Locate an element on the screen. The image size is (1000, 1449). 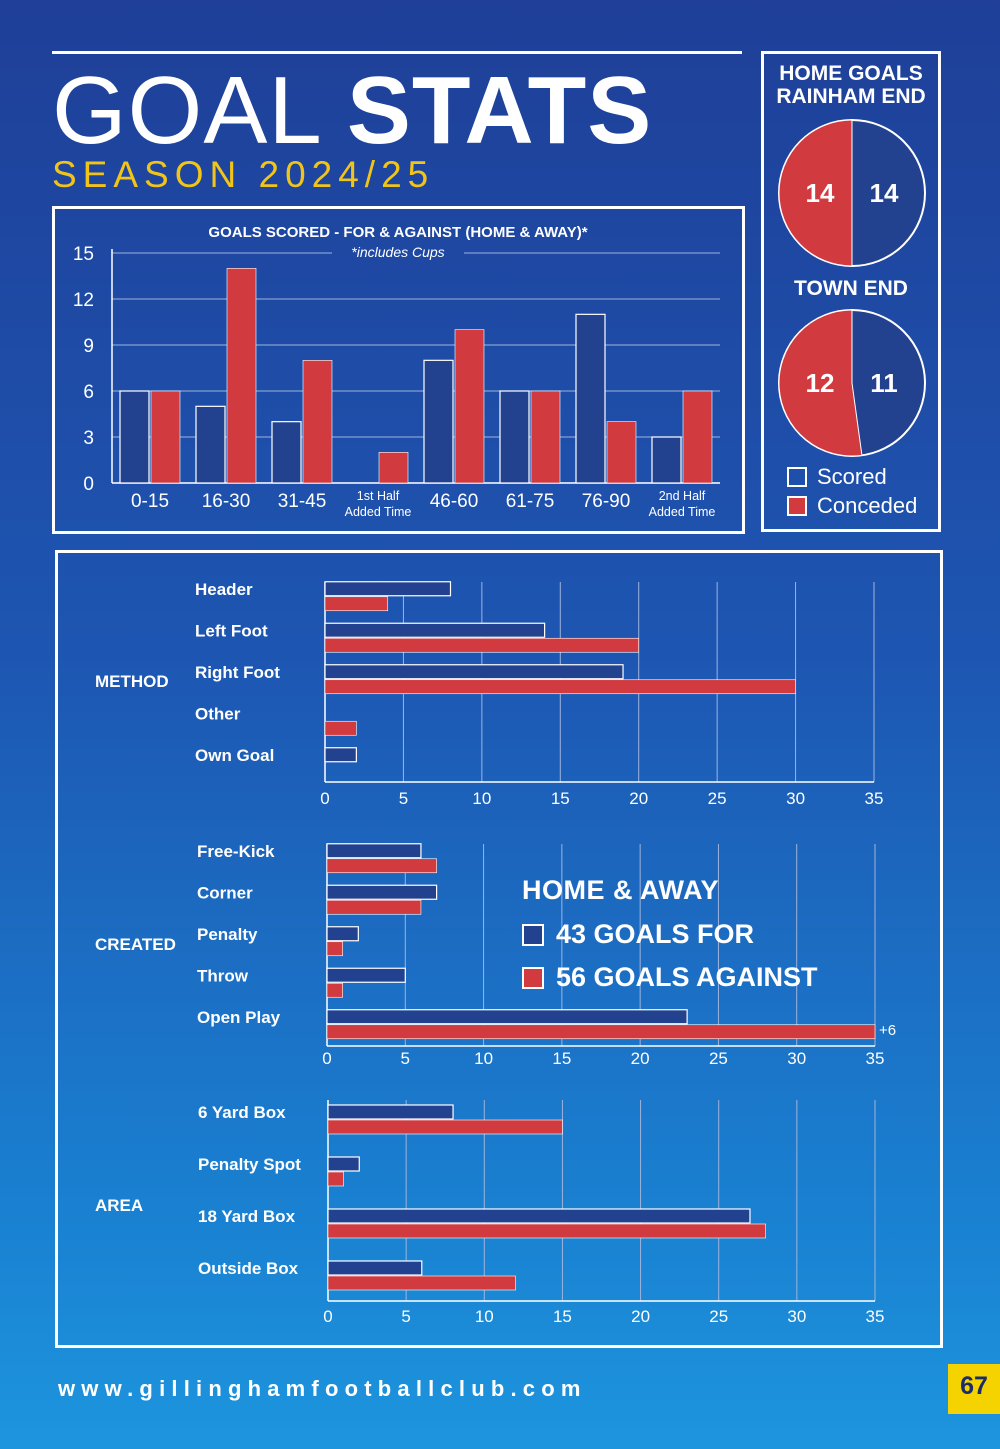
pie-value-scored: 11 is located at coordinates (884, 383).